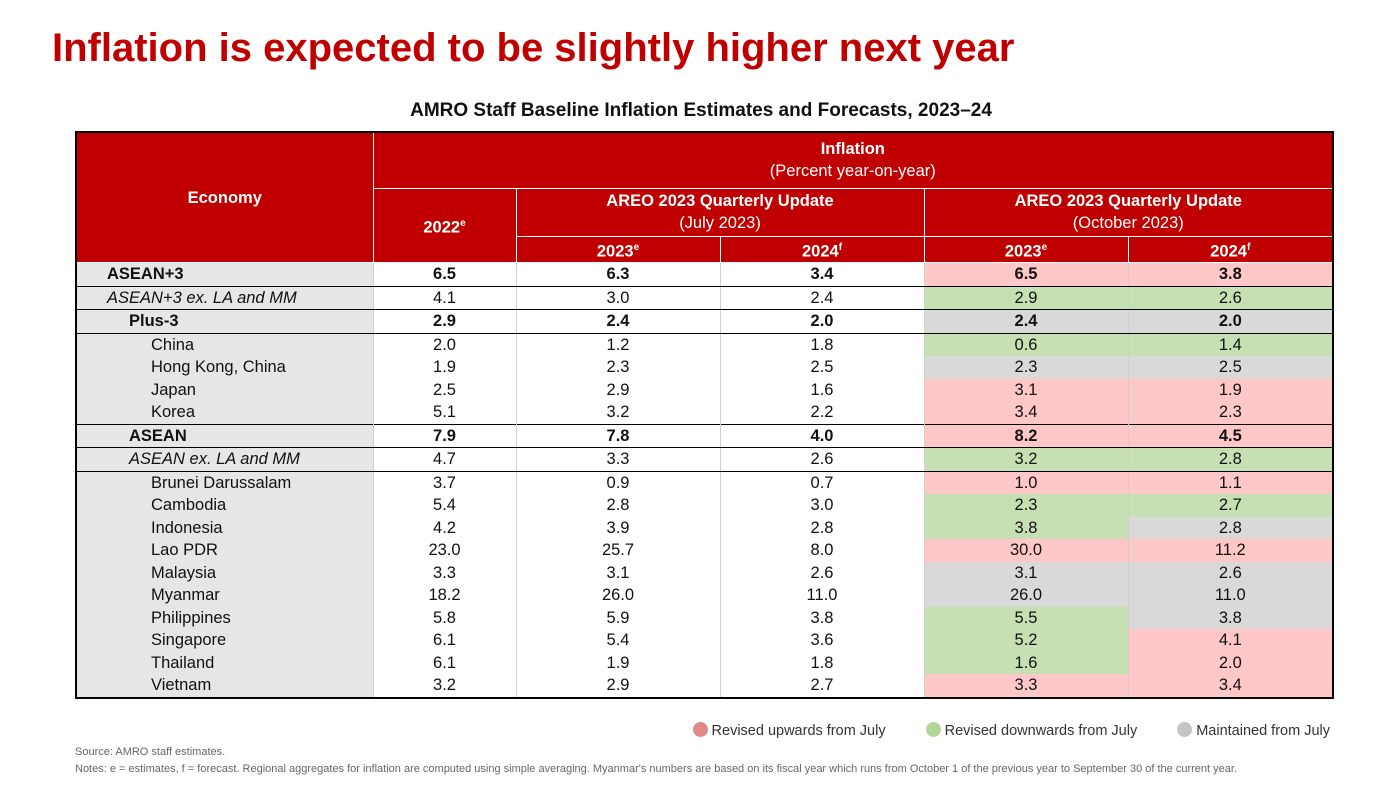 Image resolution: width=1382 pixels, height=795 pixels. Describe the element at coordinates (1026, 595) in the screenshot. I see `value: 26.0` at that location.